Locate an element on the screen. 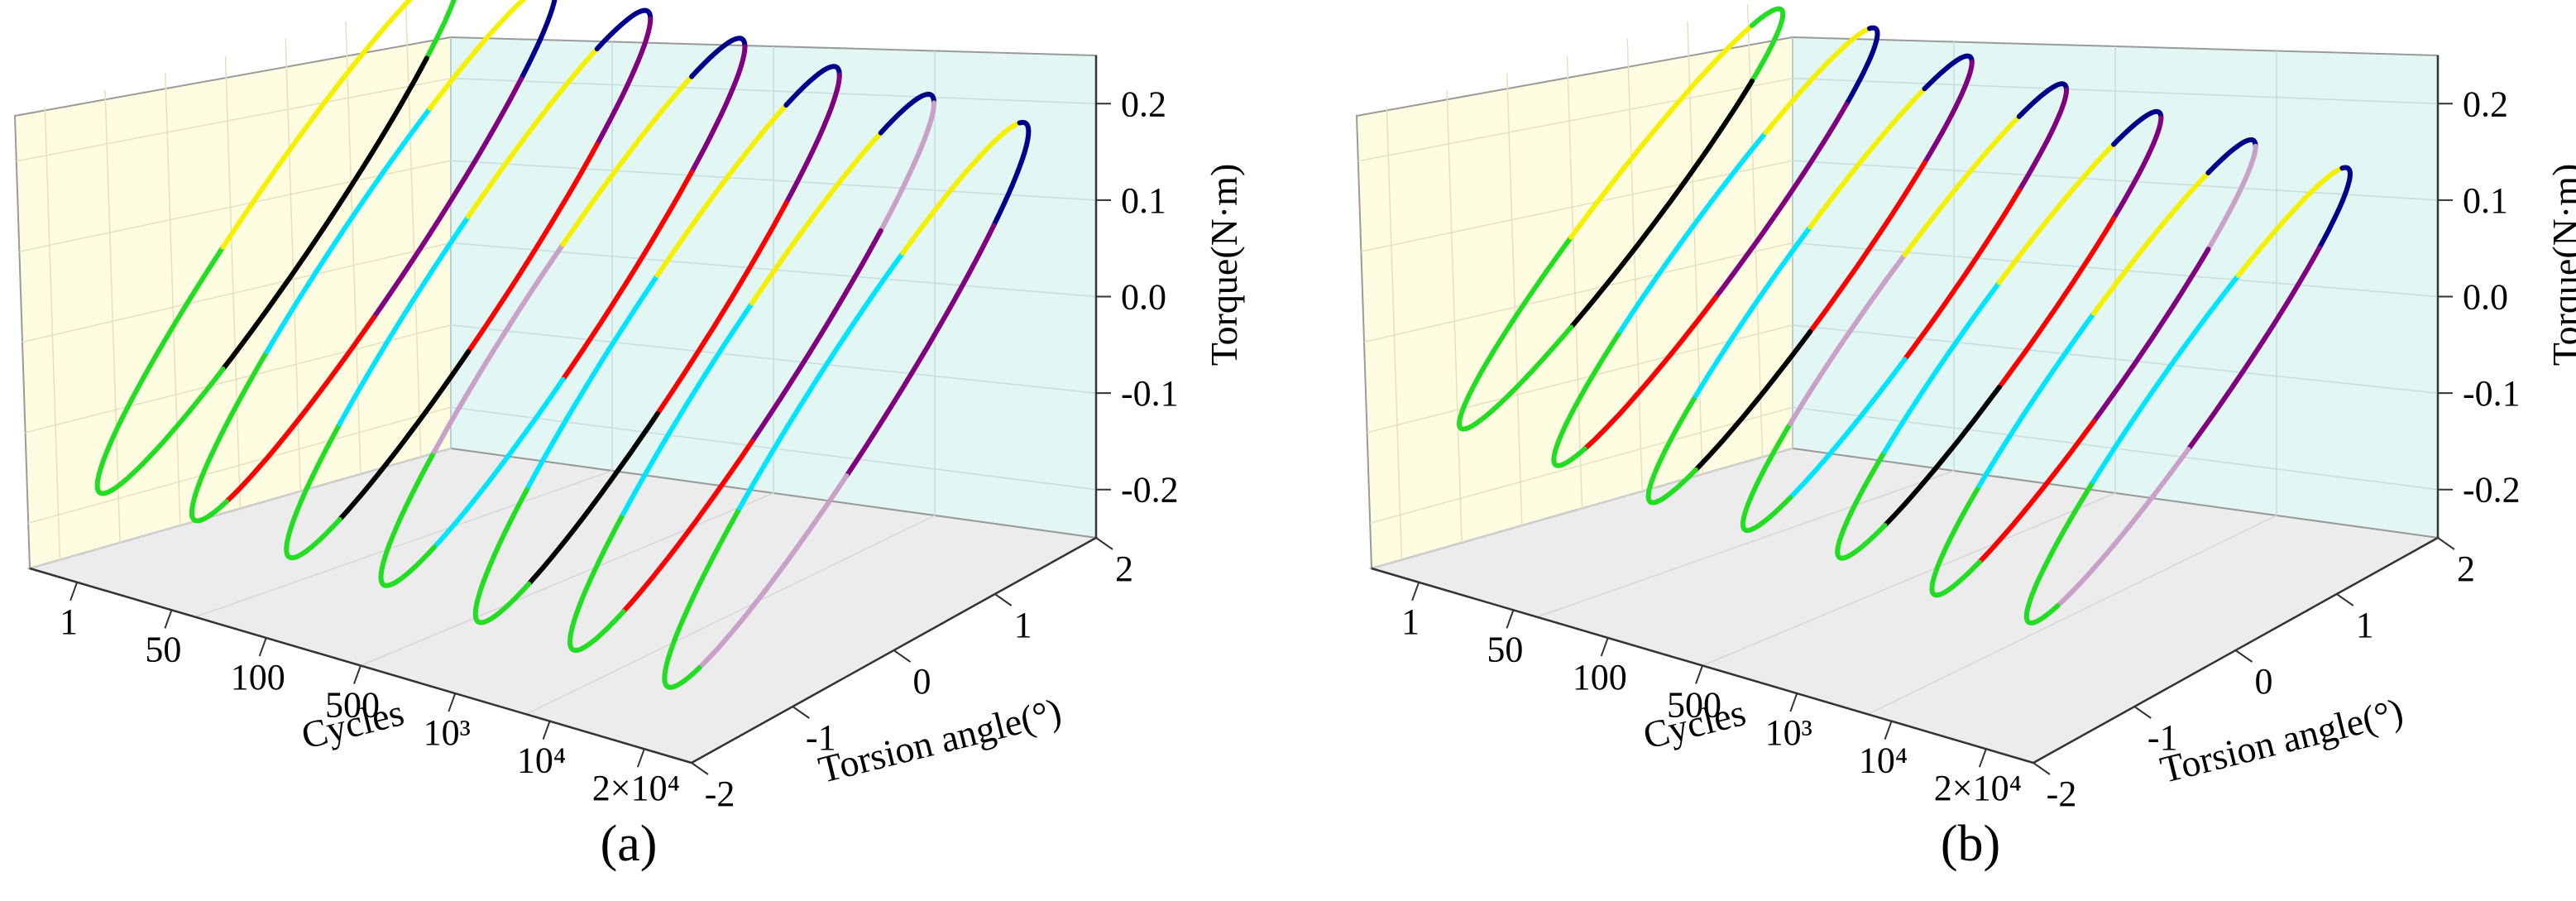 The image size is (2576, 901). cycles-tick-label: 50 is located at coordinates (163, 649).